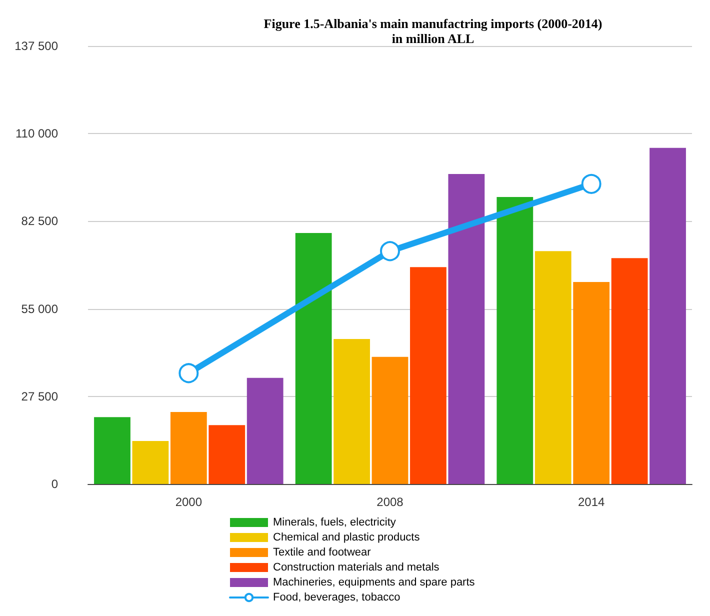 This screenshot has height=616, width=710. Describe the element at coordinates (374, 582) in the screenshot. I see `legend-label: Machineries, equipments and spare parts` at that location.